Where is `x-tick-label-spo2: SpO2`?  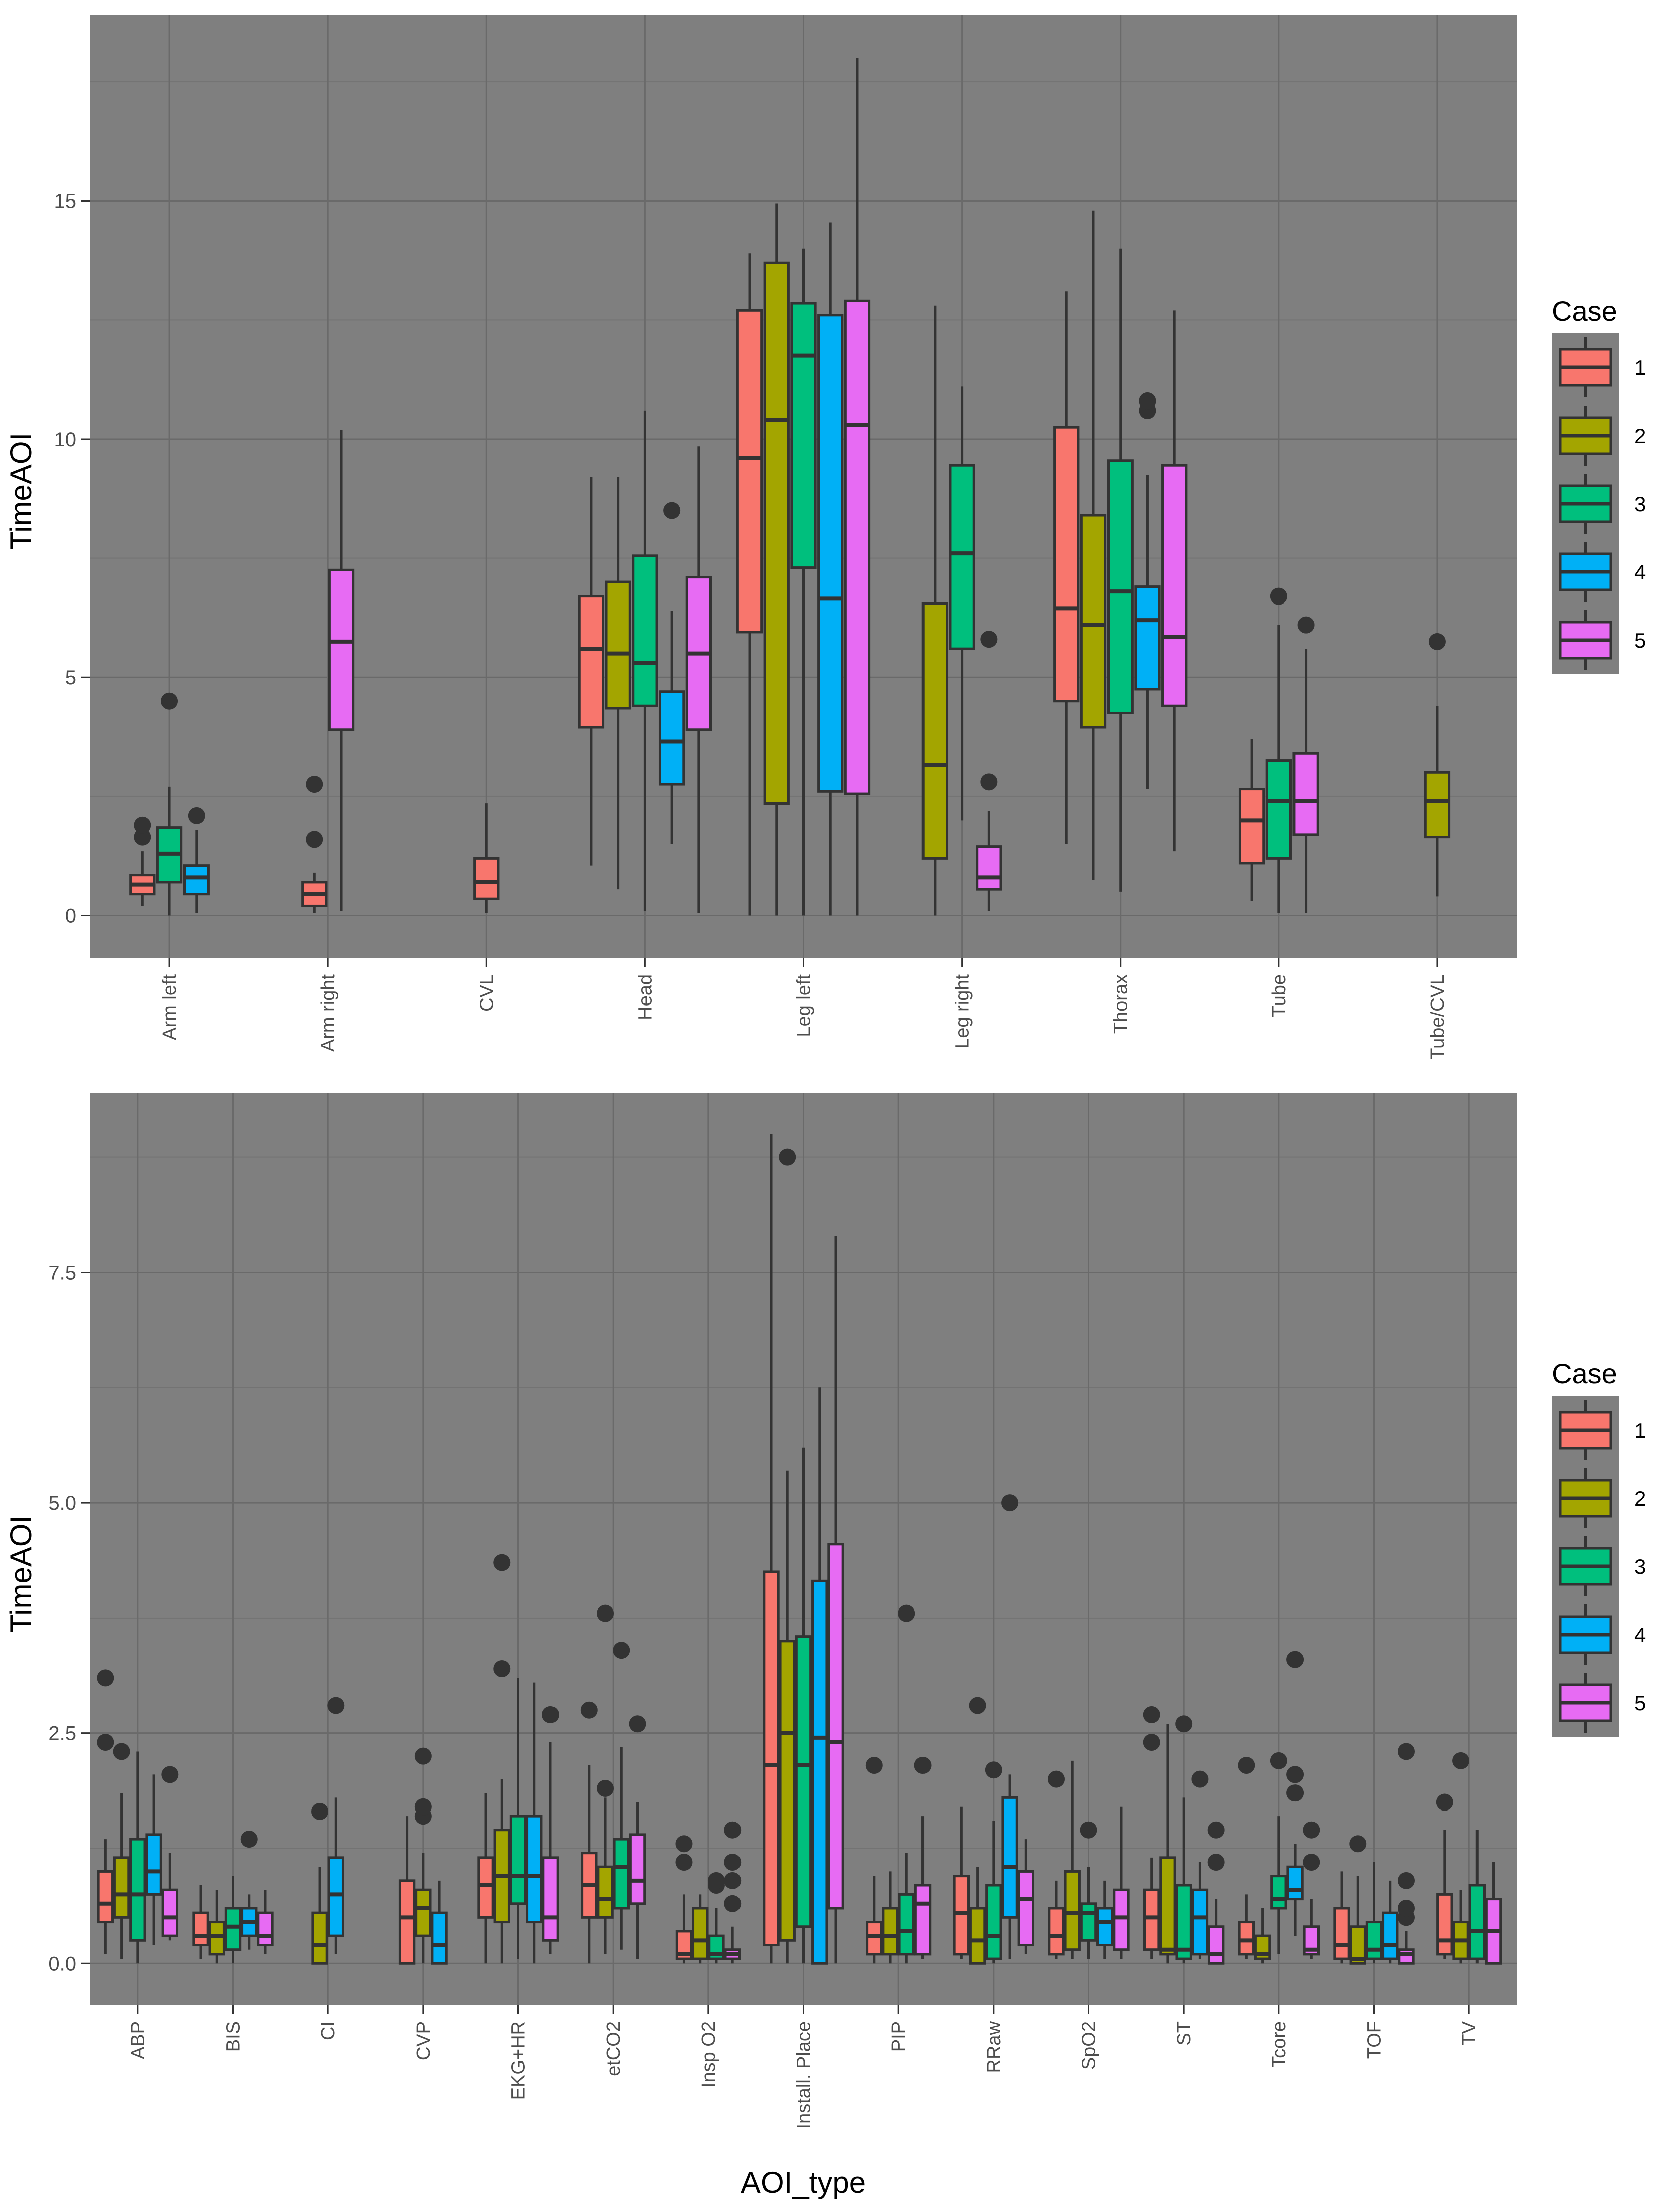 x-tick-label-spo2: SpO2 is located at coordinates (1089, 2046).